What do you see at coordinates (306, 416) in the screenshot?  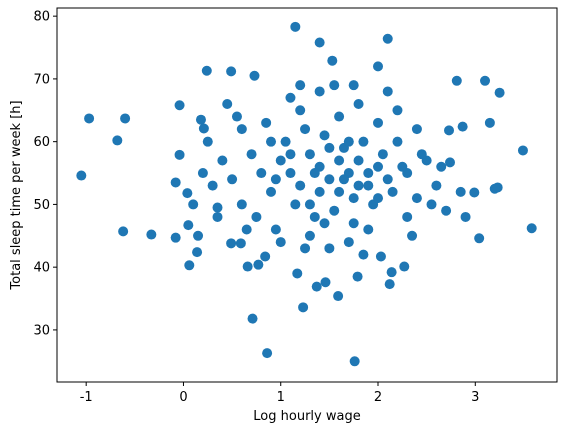 I see `x-axis-label: Log hourly wage` at bounding box center [306, 416].